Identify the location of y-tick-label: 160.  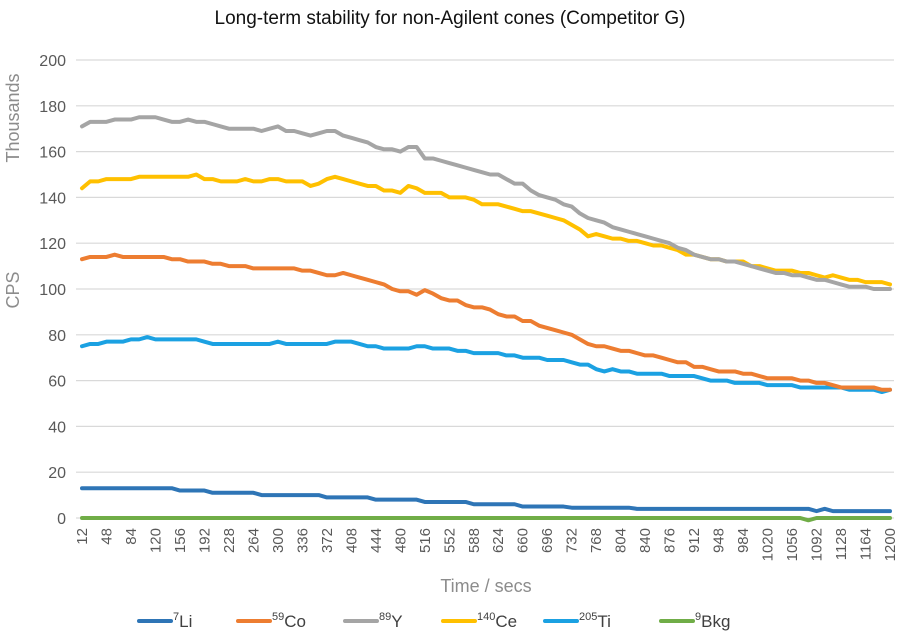
(52, 153).